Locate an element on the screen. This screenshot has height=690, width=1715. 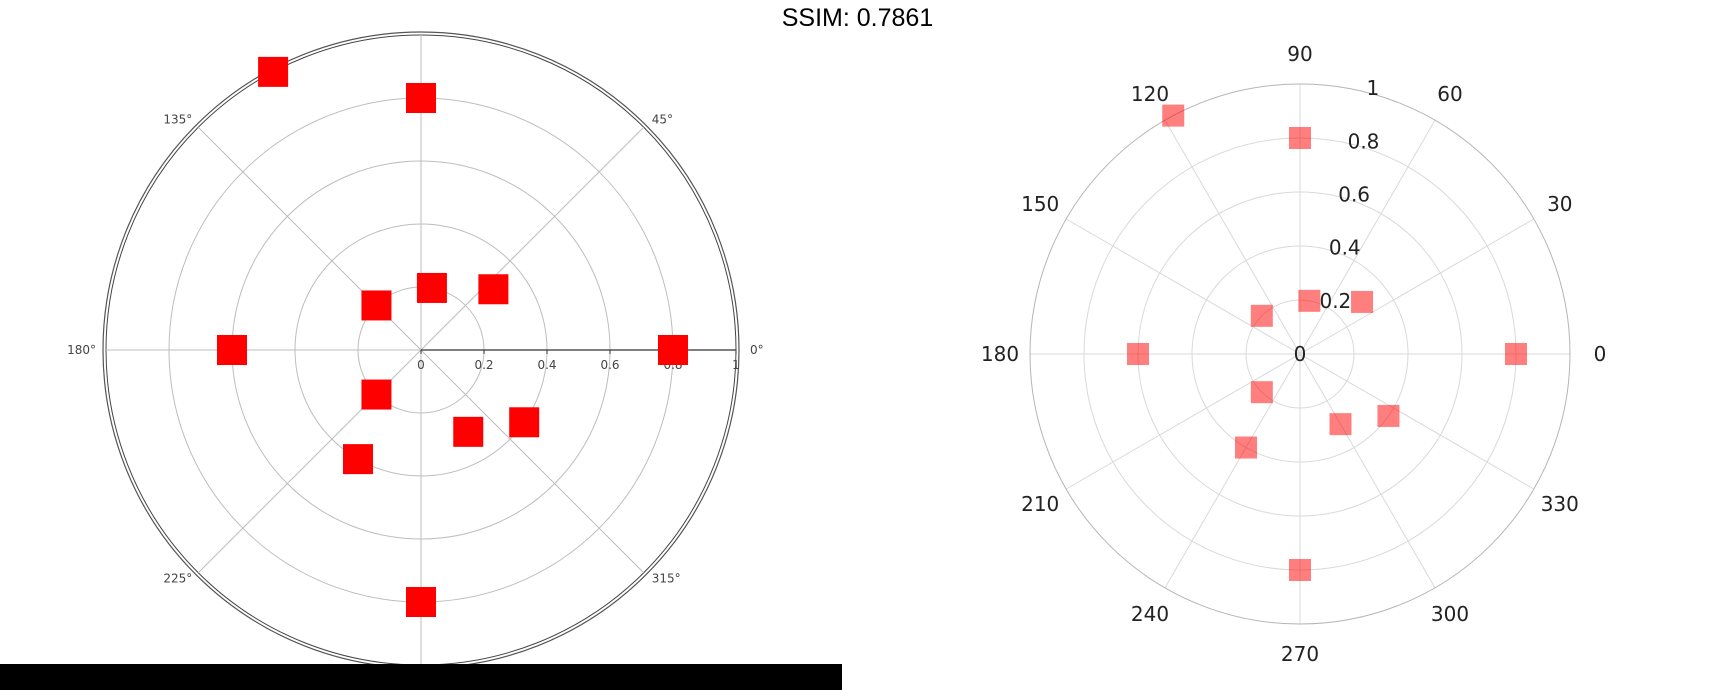
angular-tick-label: 90 is located at coordinates (1299, 54).